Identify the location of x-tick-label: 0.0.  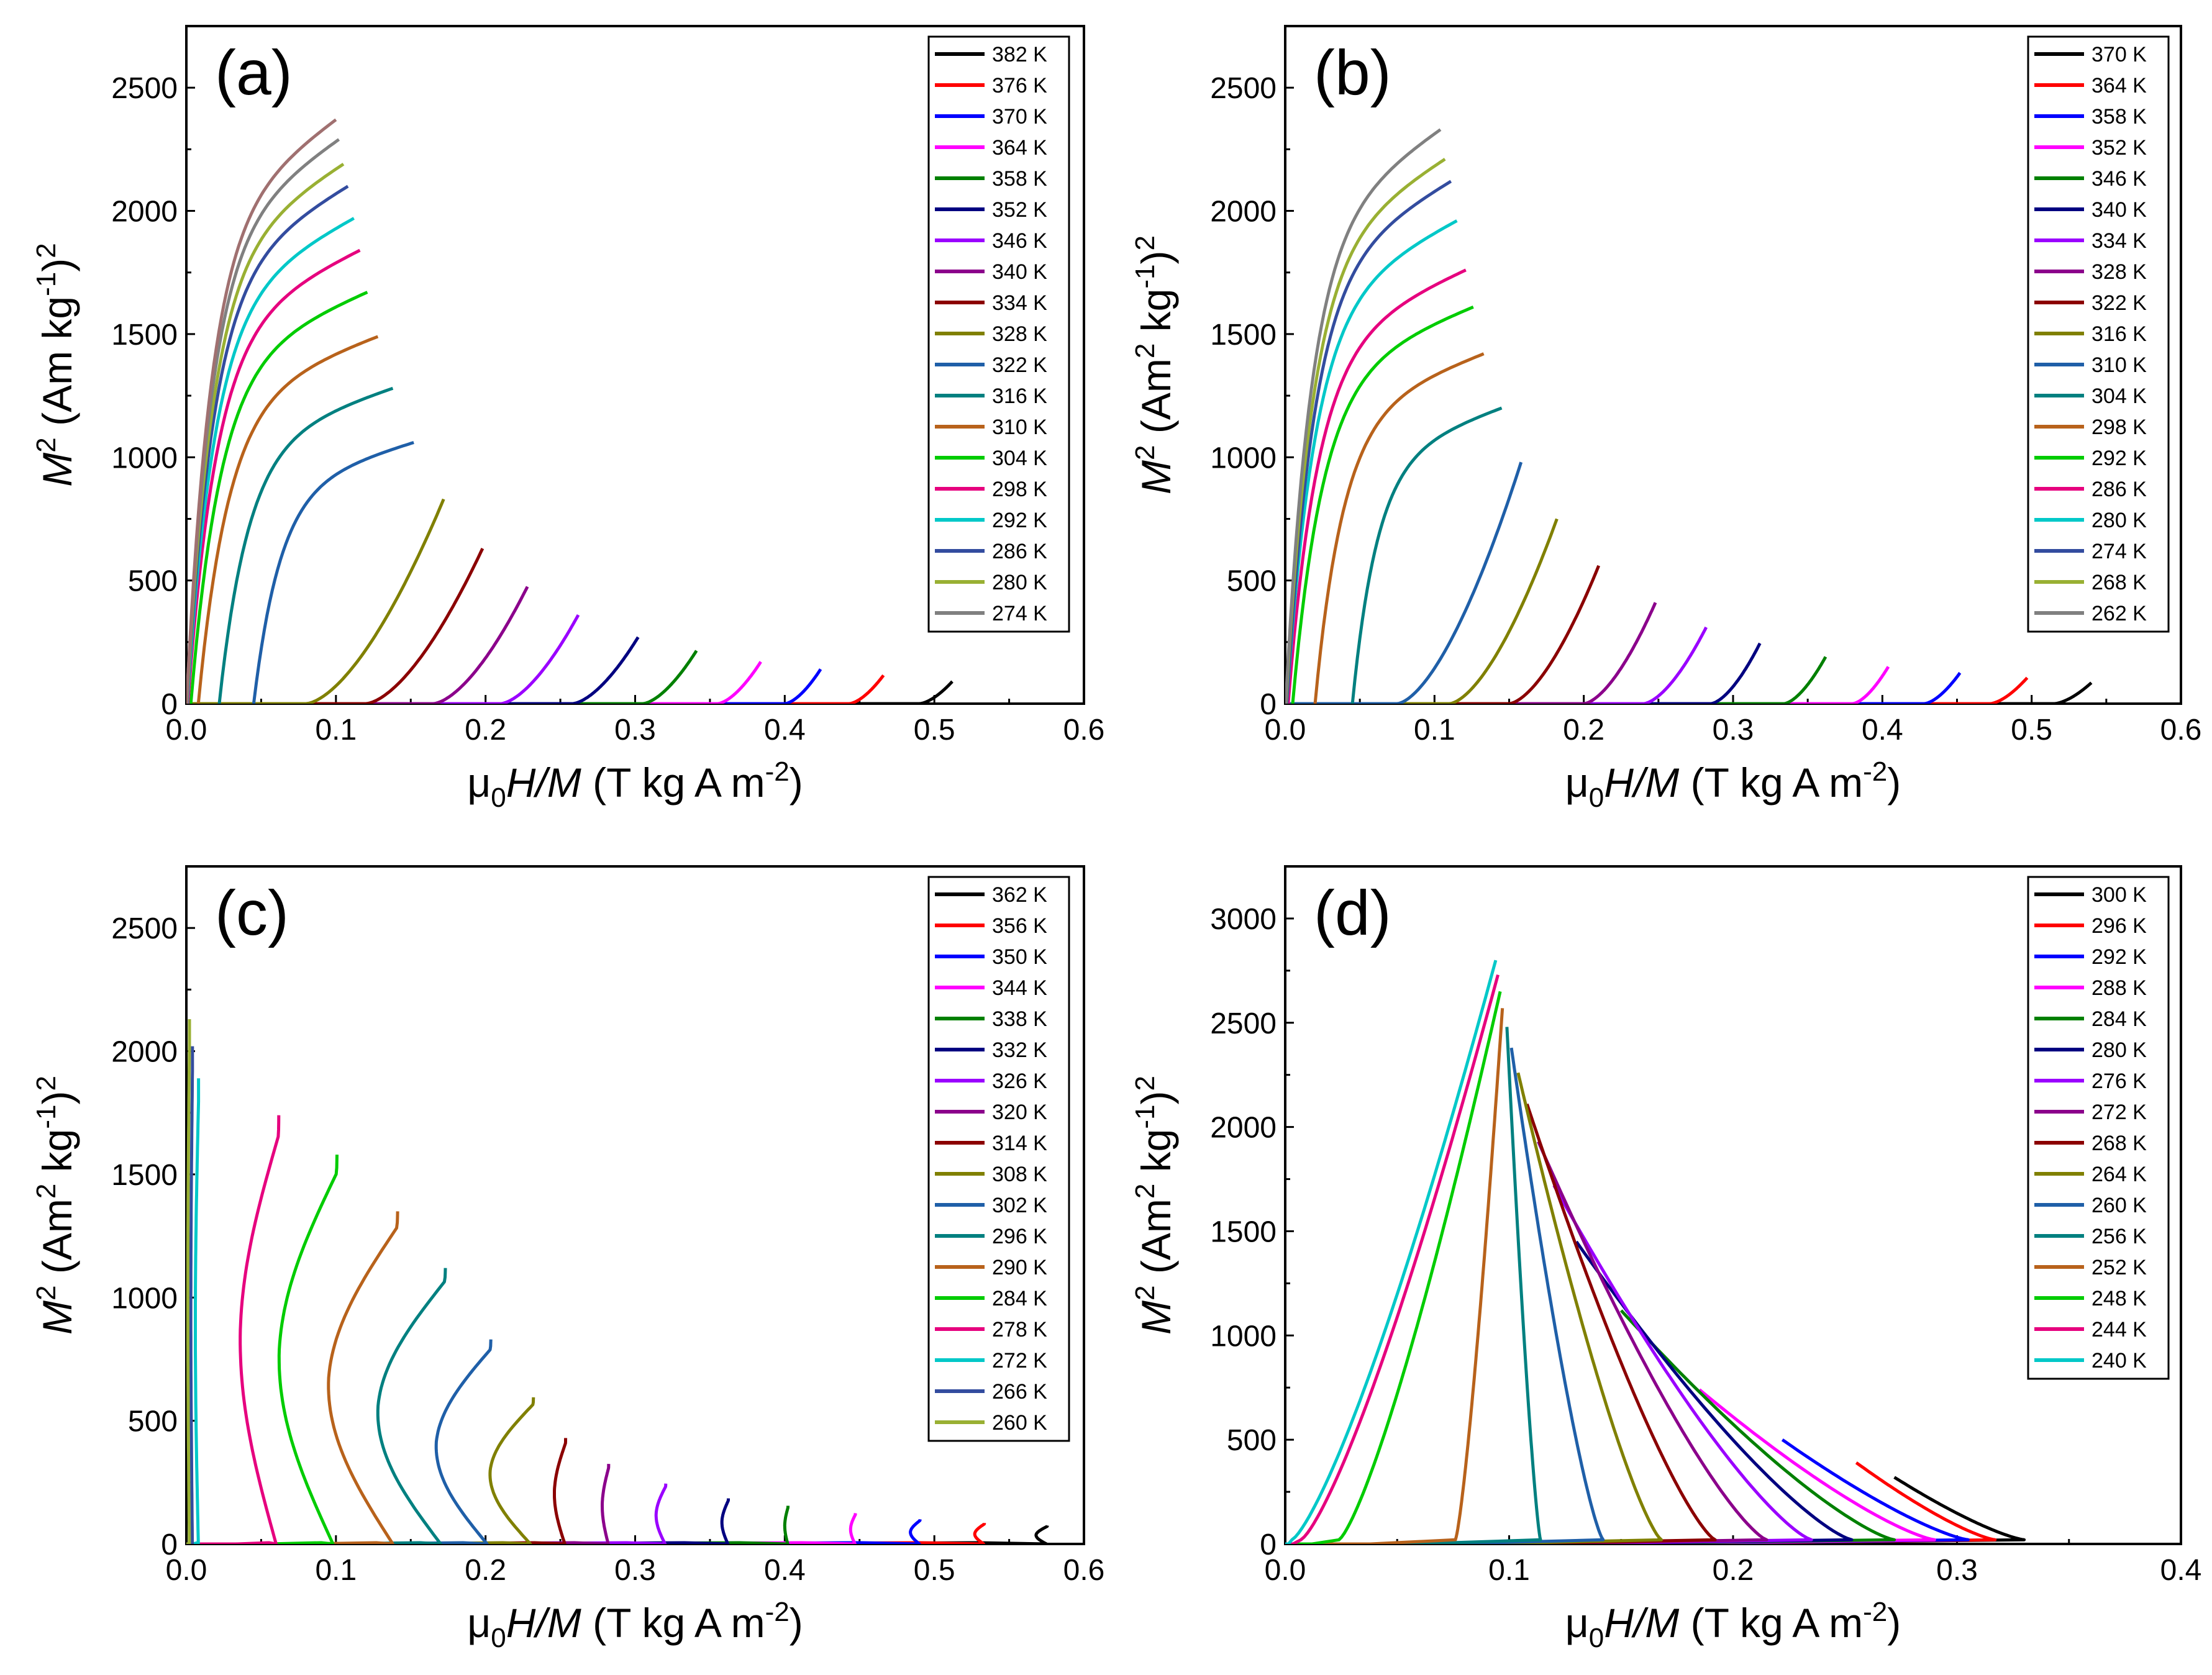
(186, 1570).